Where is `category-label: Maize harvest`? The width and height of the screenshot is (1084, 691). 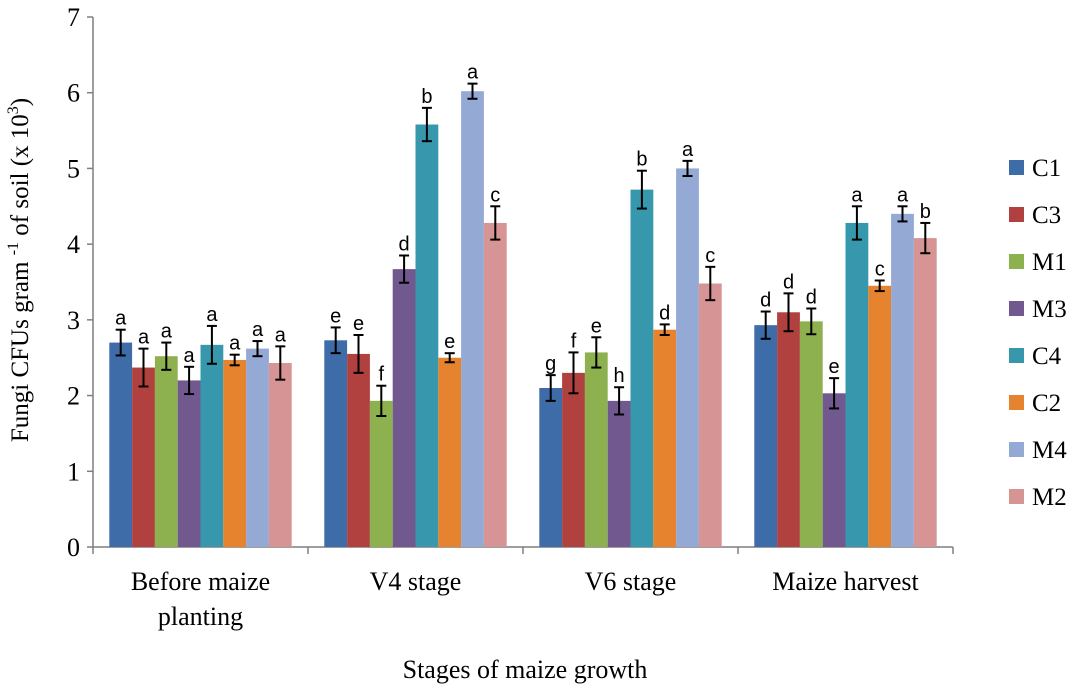
category-label: Maize harvest is located at coordinates (845, 581).